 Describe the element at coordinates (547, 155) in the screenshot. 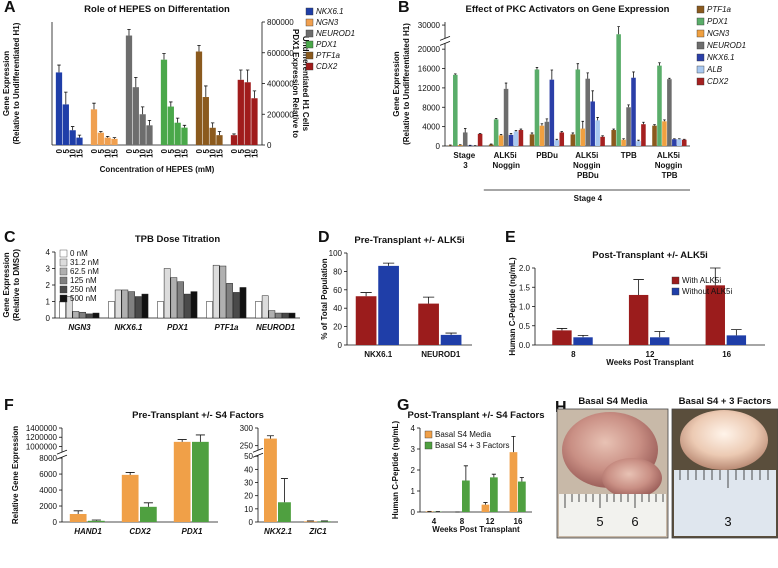

I see `x-tick-label: PBDu` at that location.